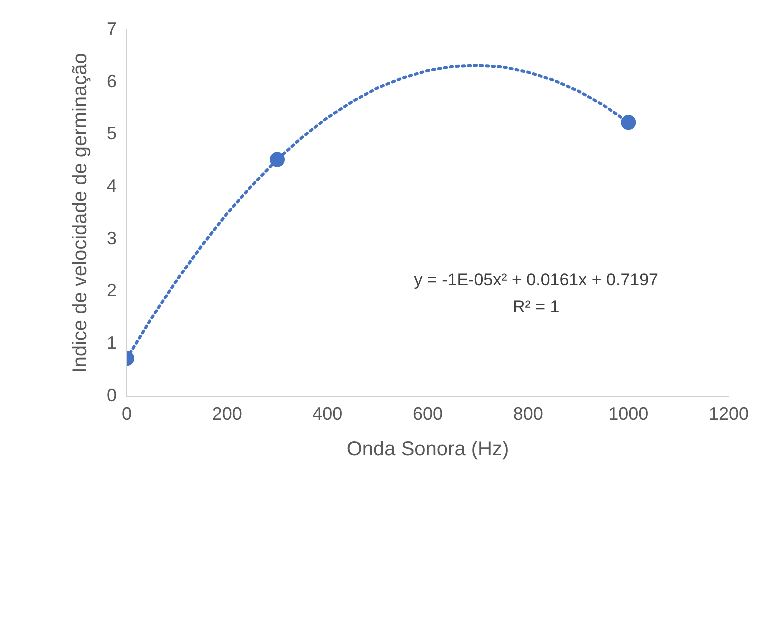 The height and width of the screenshot is (621, 769). Describe the element at coordinates (112, 81) in the screenshot. I see `y-tick-label: 6` at that location.